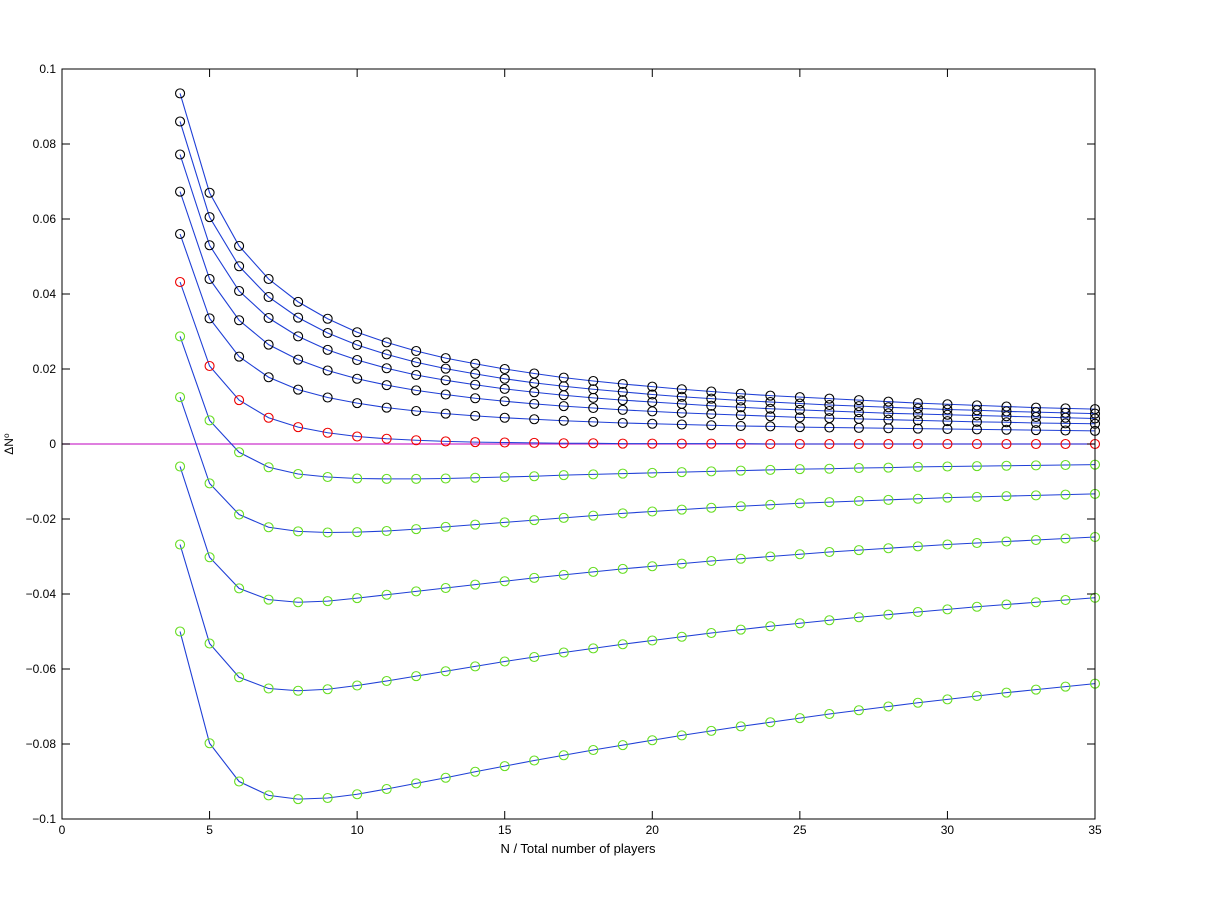 This screenshot has height=922, width=1220. Describe the element at coordinates (505, 830) in the screenshot. I see `x-tick-label: 15` at that location.